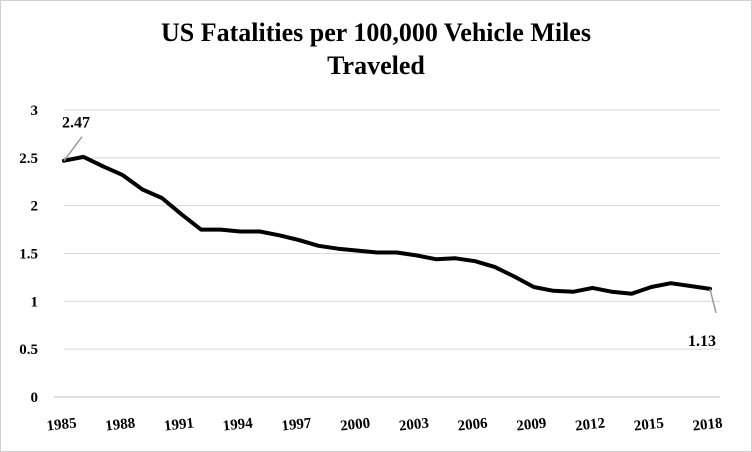 The image size is (752, 452). Describe the element at coordinates (35, 207) in the screenshot. I see `y-tick-label: 2` at that location.